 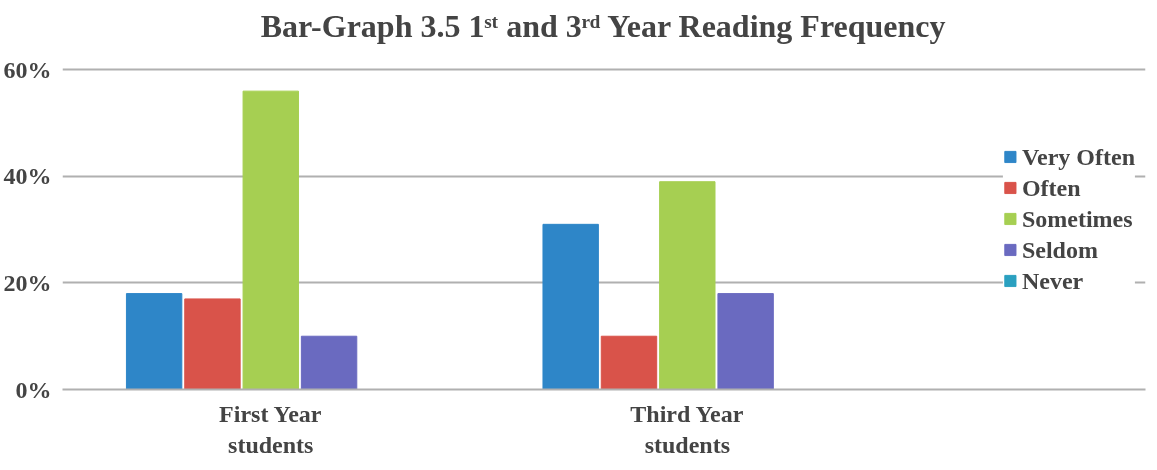 I want to click on y-tick-label: 40%, so click(x=27, y=176).